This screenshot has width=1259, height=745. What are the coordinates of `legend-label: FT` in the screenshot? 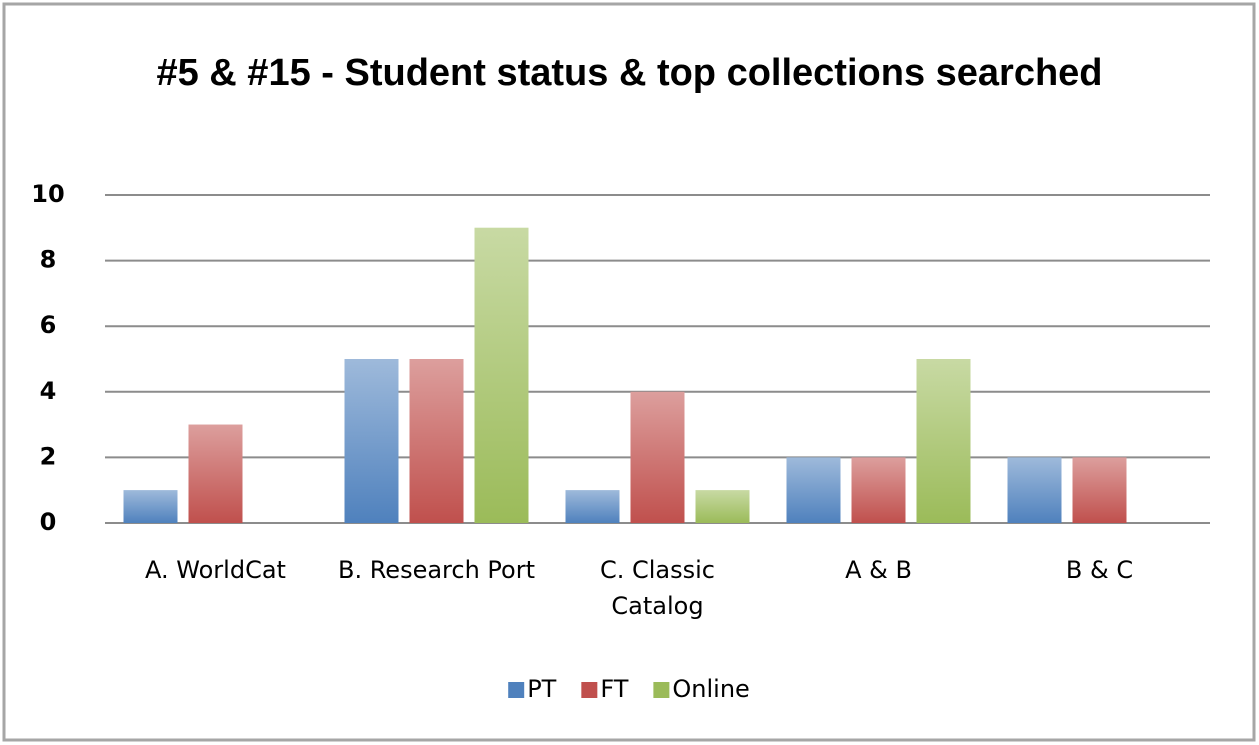 It's located at (614, 689).